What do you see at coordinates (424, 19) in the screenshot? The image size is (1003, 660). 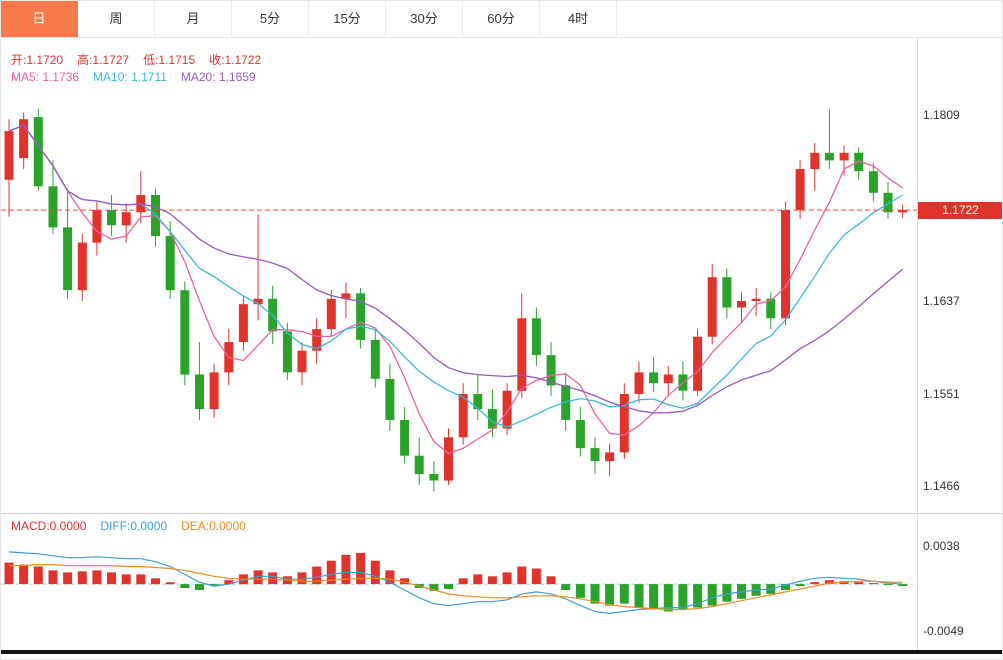 I see `tab-30min: 30分` at bounding box center [424, 19].